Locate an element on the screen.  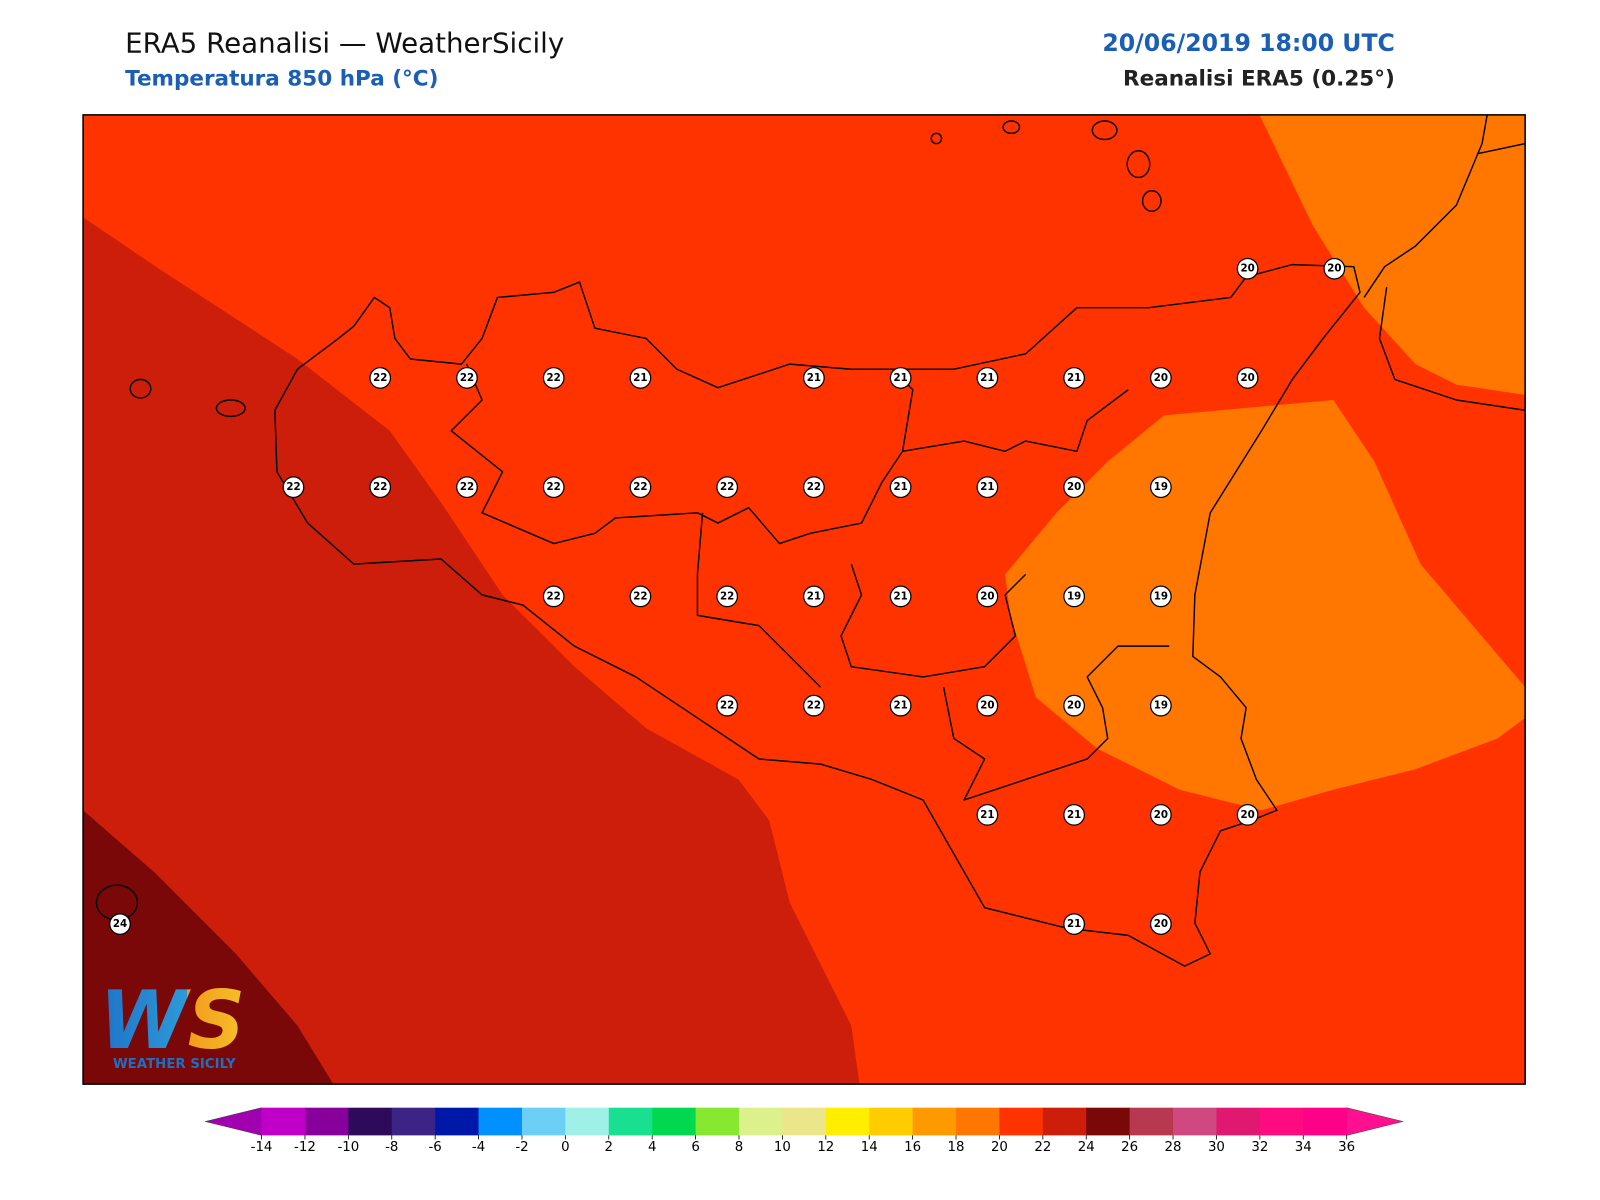
colorbar-tick-label: 8 is located at coordinates (739, 1147).